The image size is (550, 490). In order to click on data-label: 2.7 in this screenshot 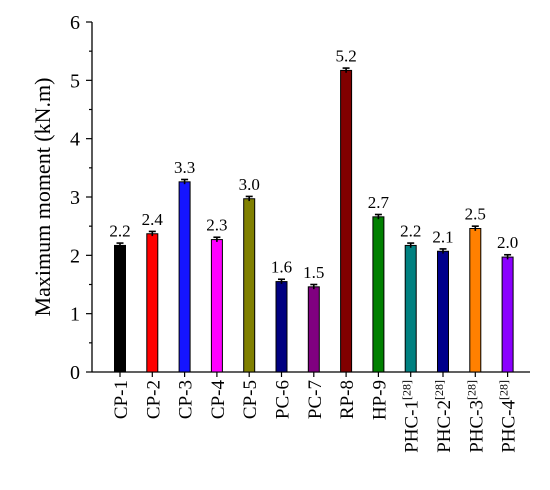, I will do `click(379, 202)`.